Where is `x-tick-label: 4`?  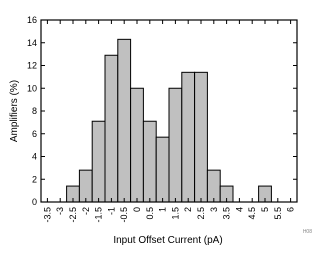 x-tick-label: 4 is located at coordinates (239, 209).